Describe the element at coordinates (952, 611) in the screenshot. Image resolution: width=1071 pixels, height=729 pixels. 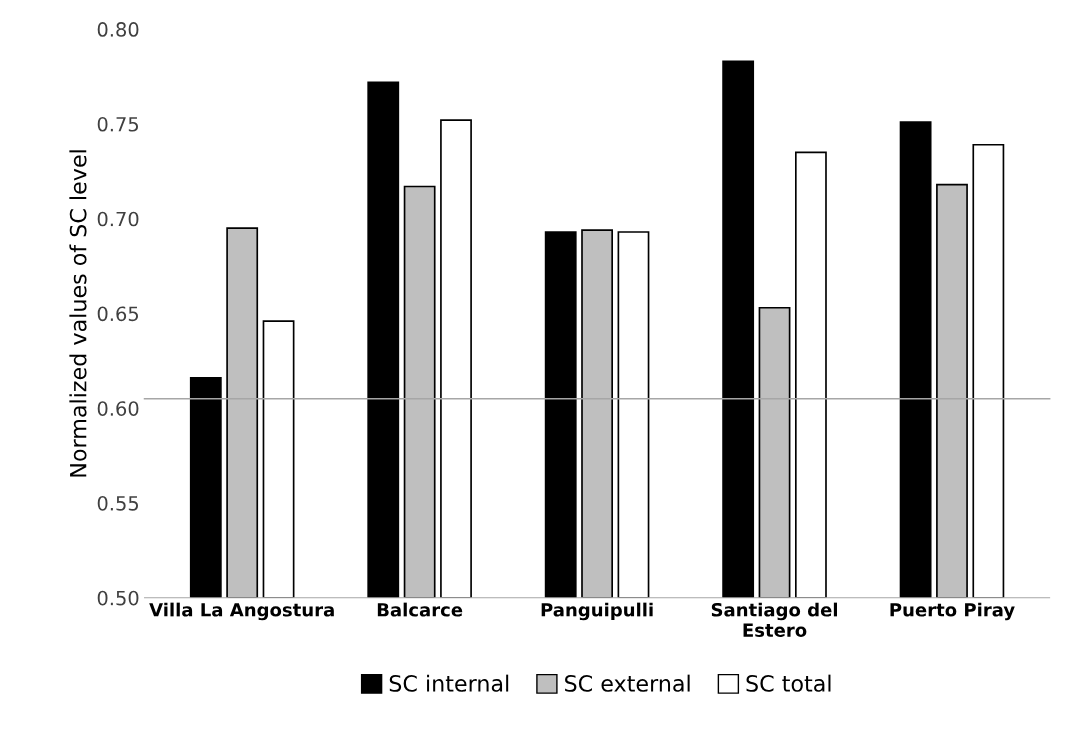
I see `x-tick-label: Puerto Piray` at that location.